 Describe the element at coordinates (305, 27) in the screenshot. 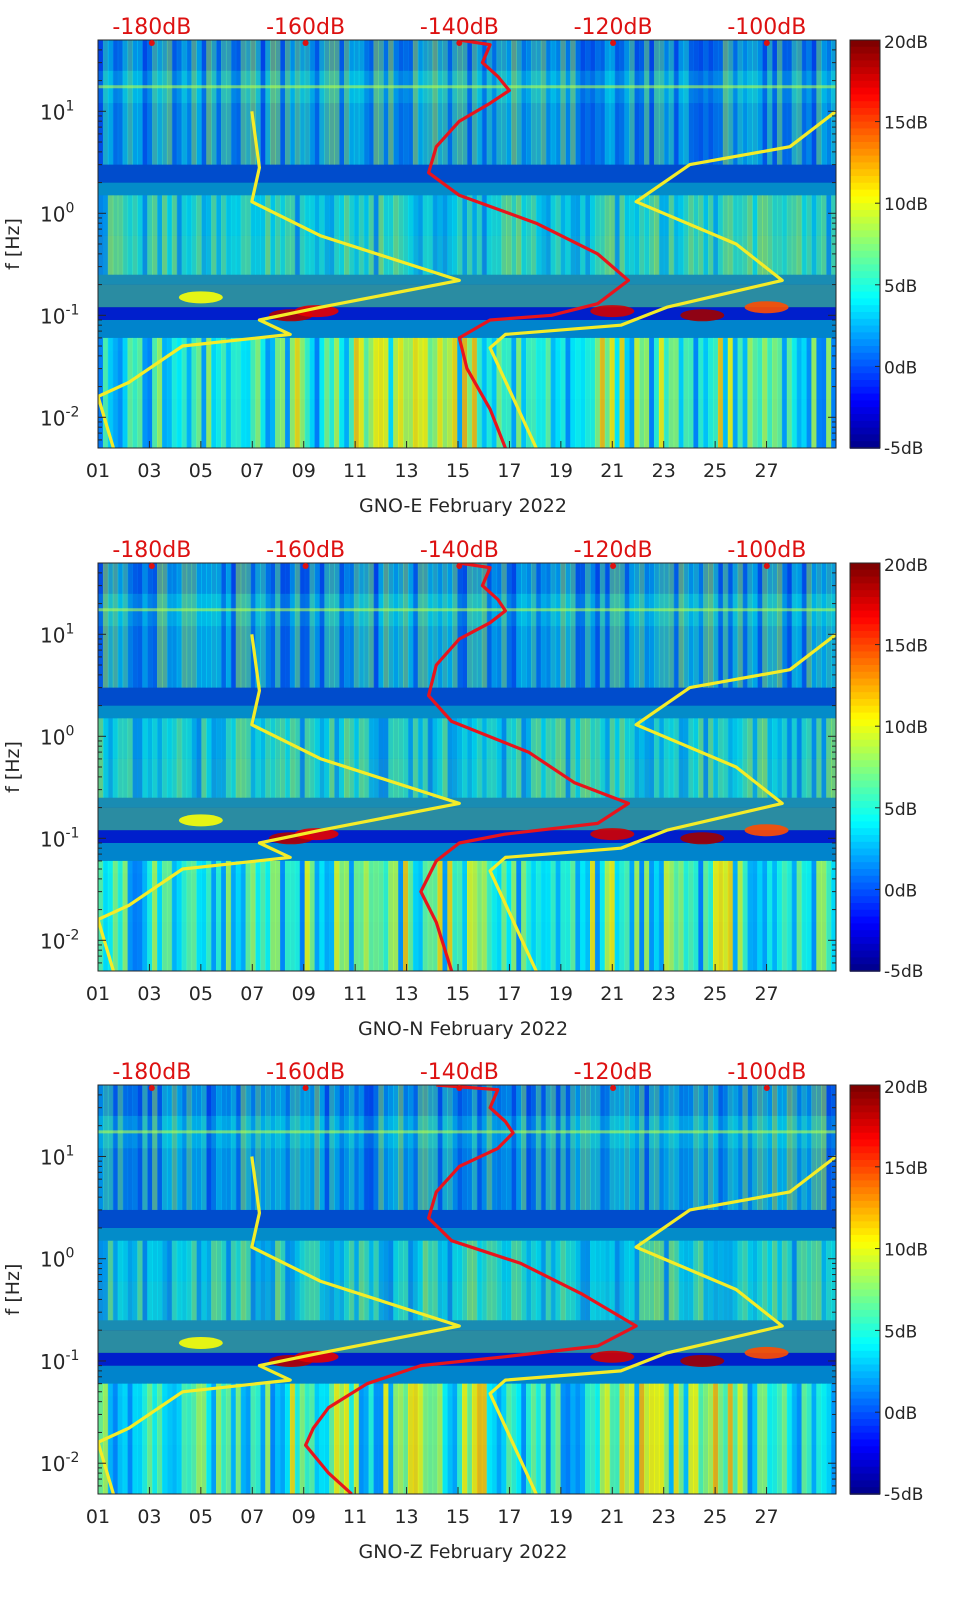

I see `top-axis-label: -160dB` at that location.